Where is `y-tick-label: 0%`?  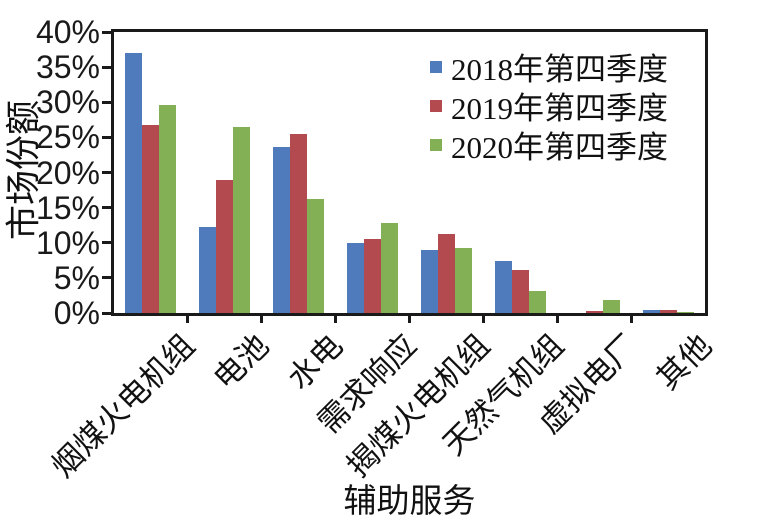
y-tick-label: 0% is located at coordinates (76, 313).